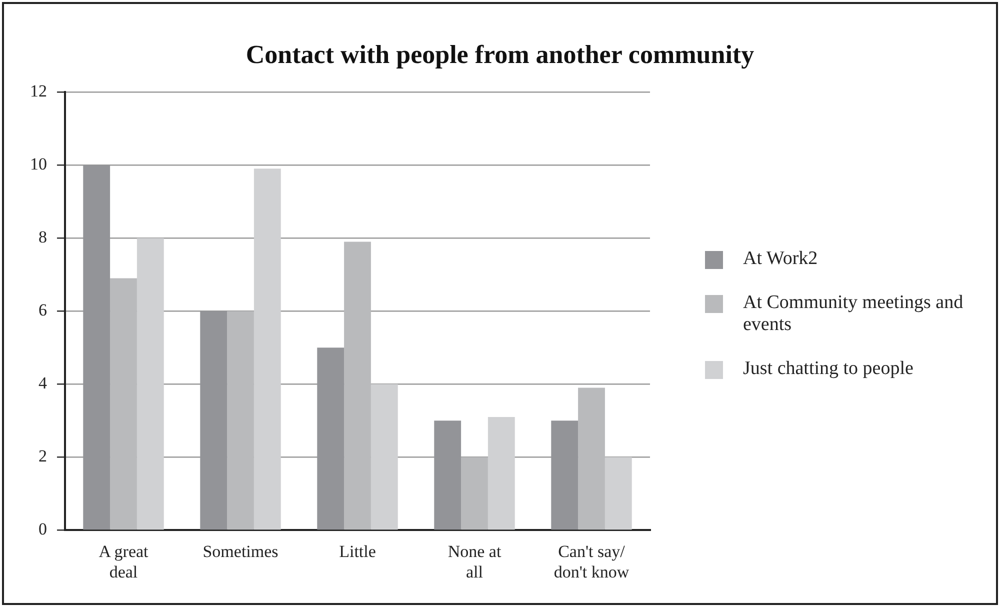 This screenshot has height=607, width=1000. Describe the element at coordinates (853, 314) in the screenshot. I see `legend-label: At Community meetings and events` at that location.